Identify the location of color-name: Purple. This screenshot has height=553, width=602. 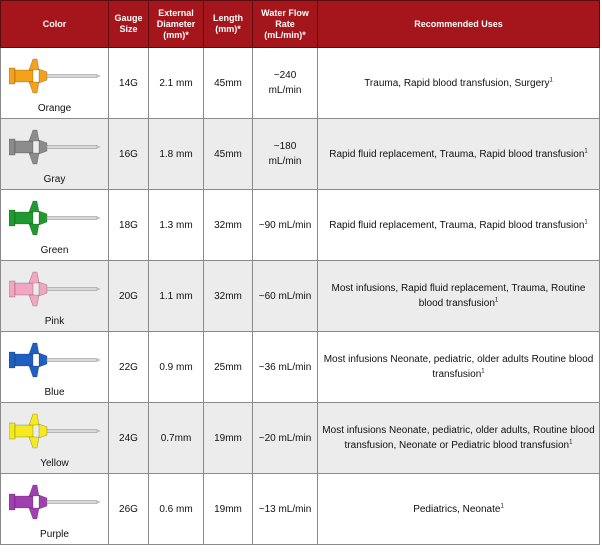
(54, 534).